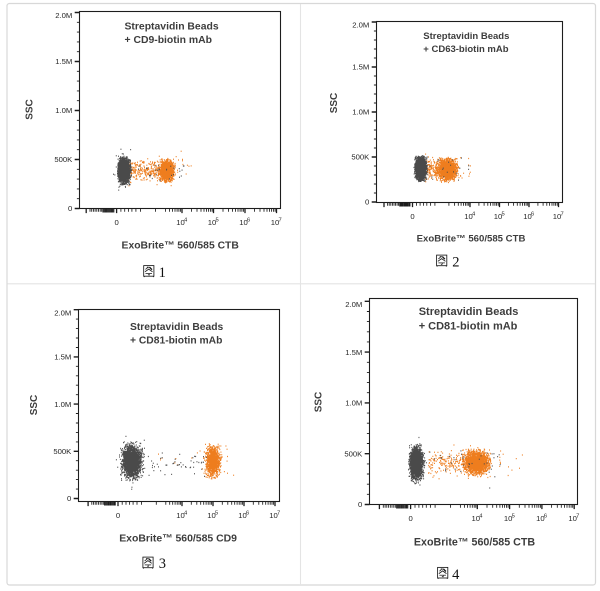 This screenshot has width=600, height=591. I want to click on svg-text: 1, so click(162, 273).